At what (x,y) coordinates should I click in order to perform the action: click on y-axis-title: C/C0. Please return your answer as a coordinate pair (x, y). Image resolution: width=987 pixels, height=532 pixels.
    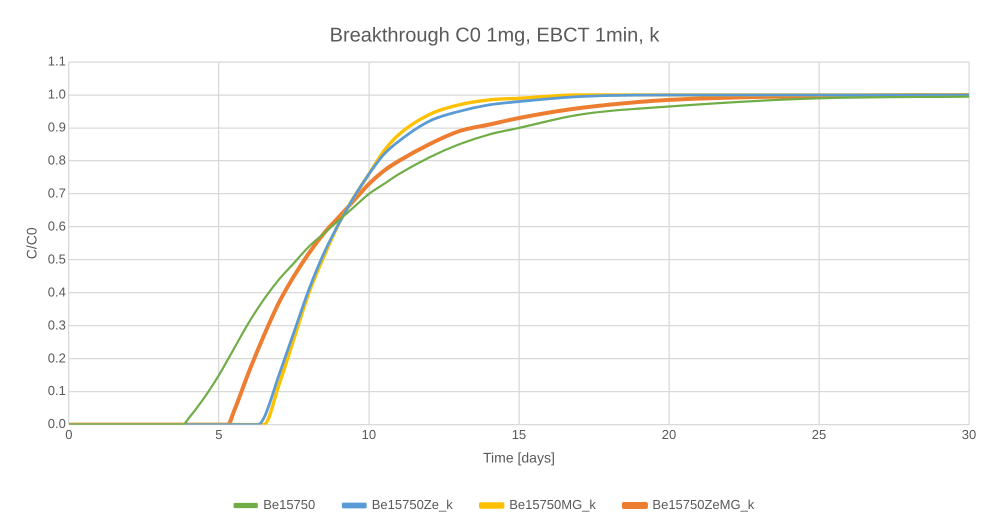
    Looking at the image, I should click on (31, 243).